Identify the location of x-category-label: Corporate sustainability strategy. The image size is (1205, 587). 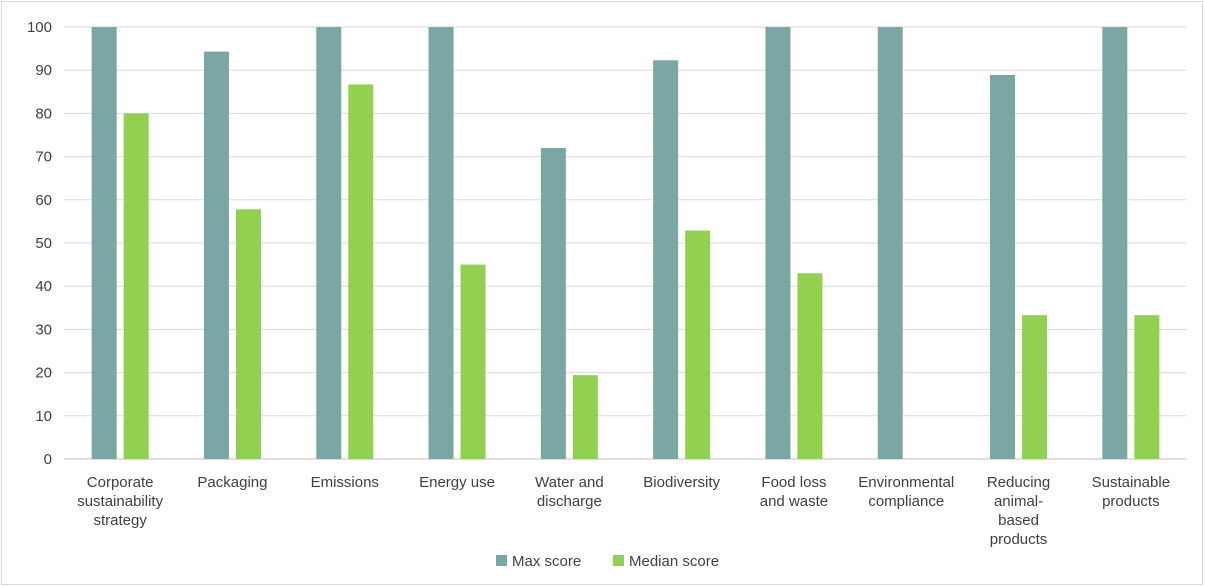
(120, 501).